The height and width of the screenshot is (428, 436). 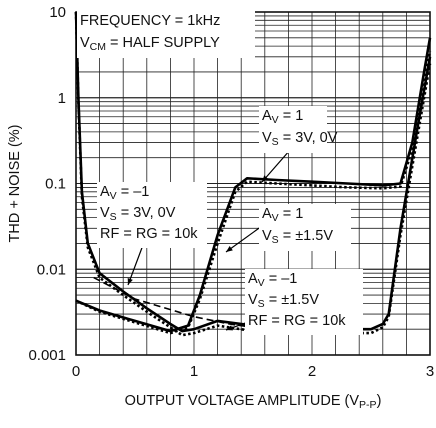 What do you see at coordinates (291, 214) in the screenshot?
I see `annotation-av1-split-text: = 1` at bounding box center [291, 214].